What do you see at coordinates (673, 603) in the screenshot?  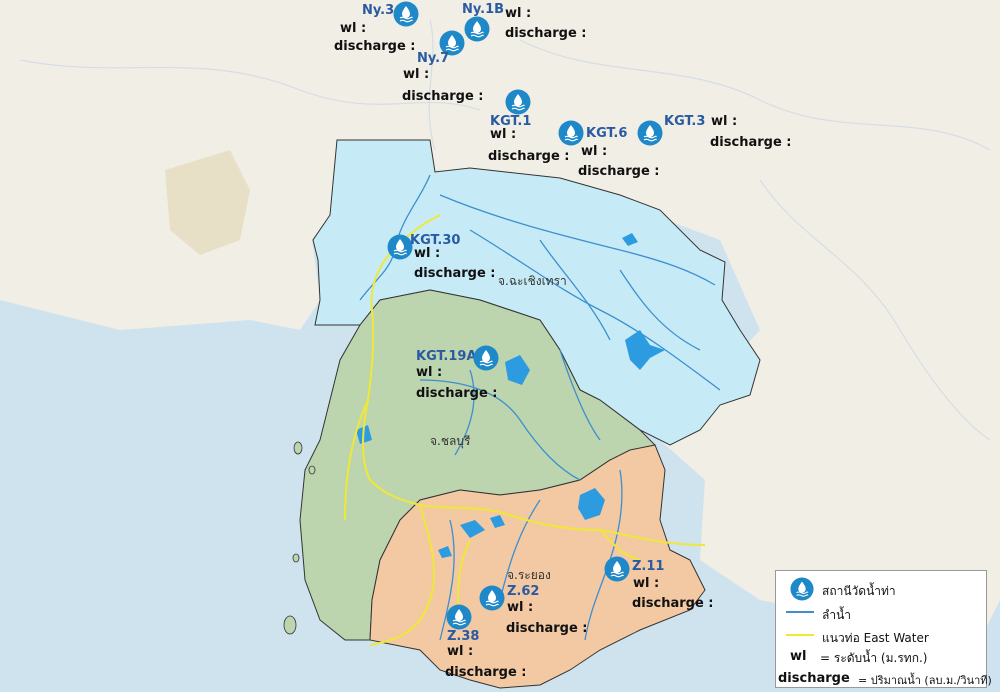 I see `station-discharge-z11: discharge :` at bounding box center [673, 603].